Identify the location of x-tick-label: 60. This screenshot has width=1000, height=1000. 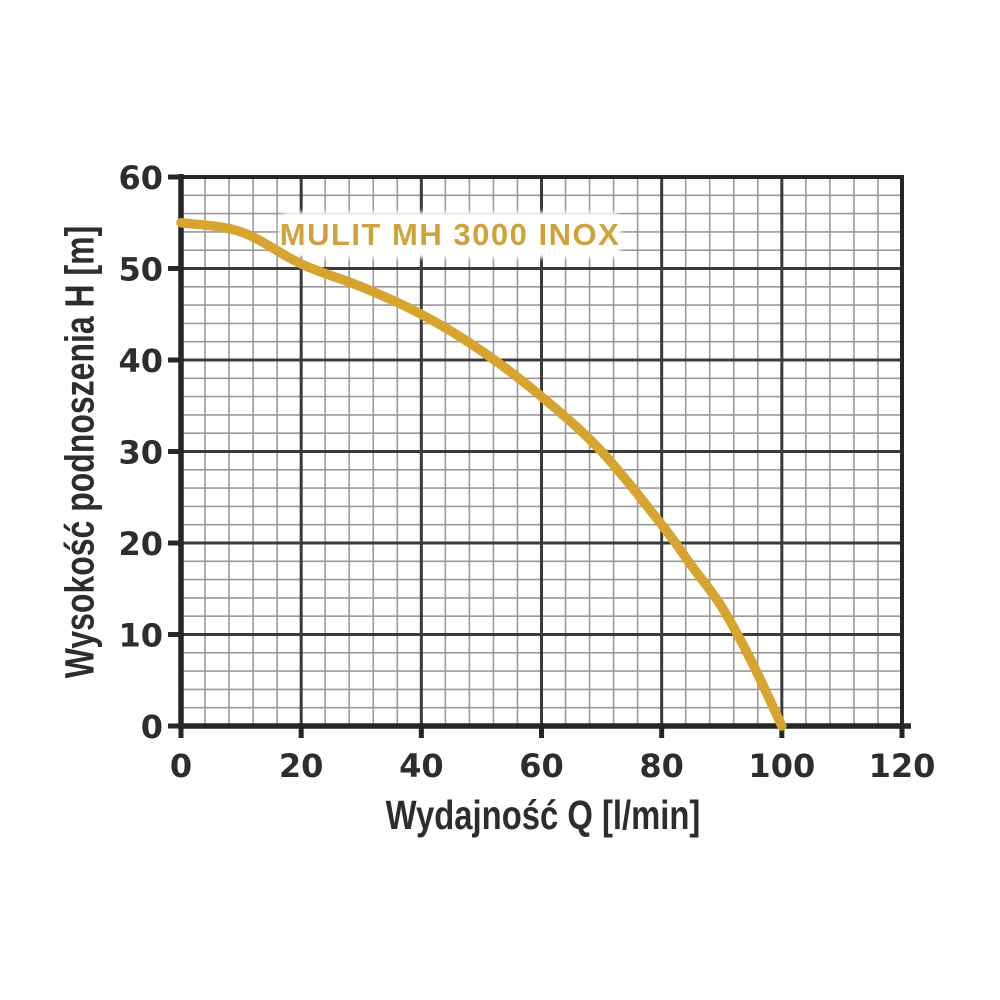
(541, 766).